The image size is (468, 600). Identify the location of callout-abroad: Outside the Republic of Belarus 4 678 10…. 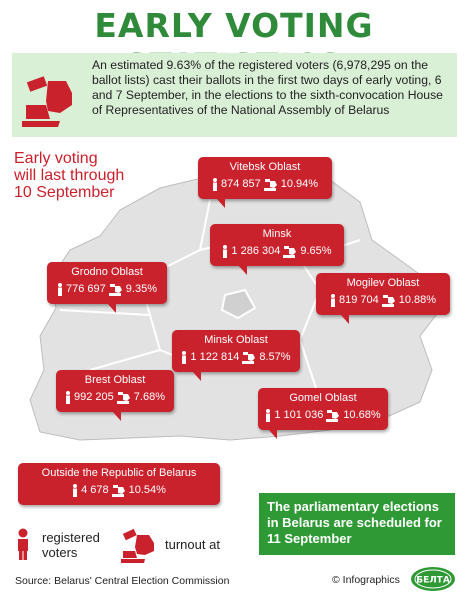
(119, 484).